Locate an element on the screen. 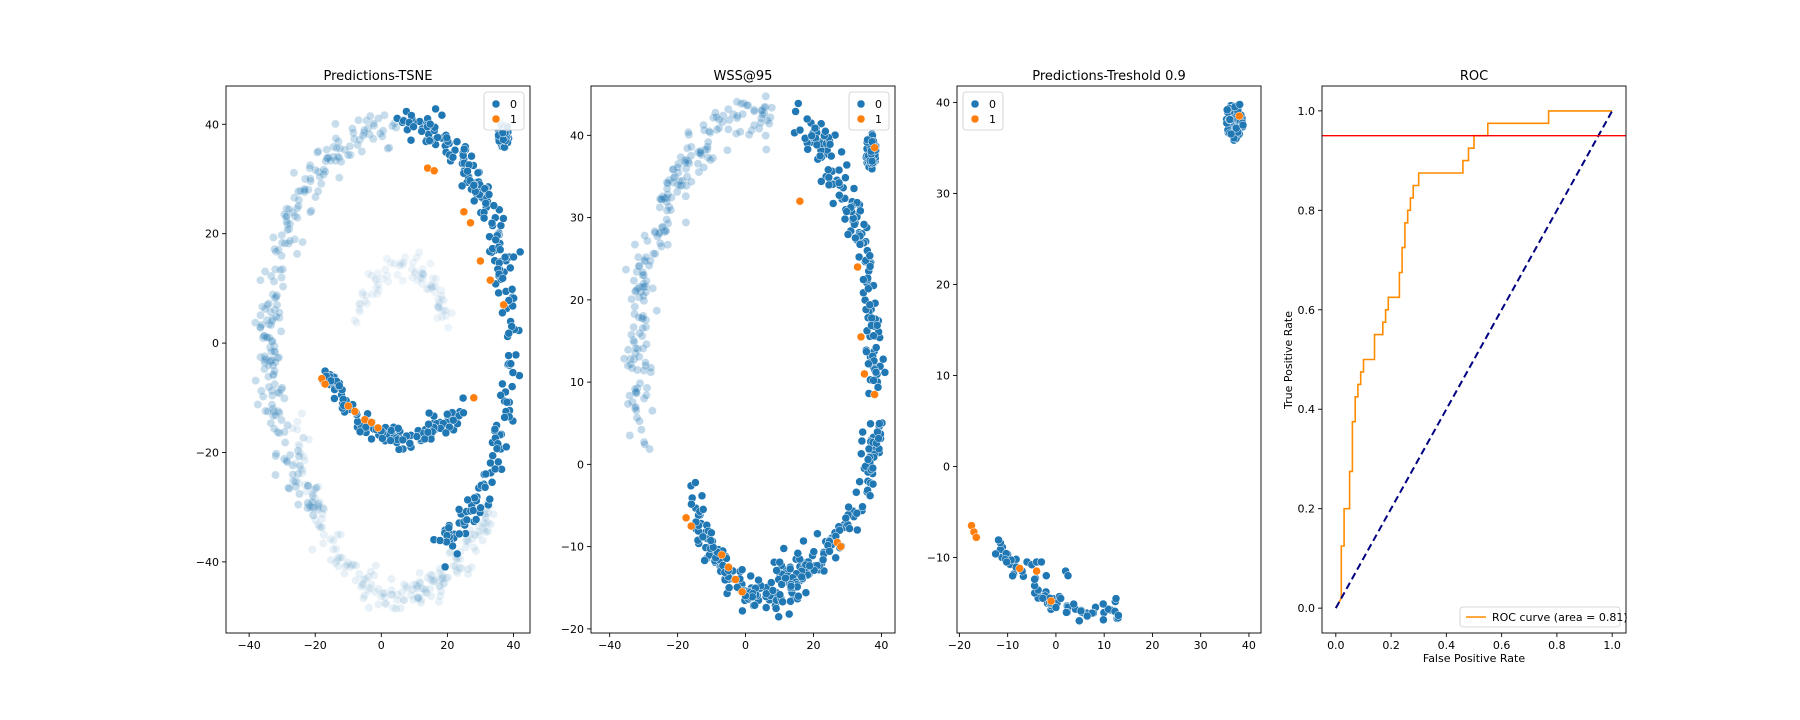 This screenshot has width=1800, height=720. y-tick-label: 20 is located at coordinates (943, 284).